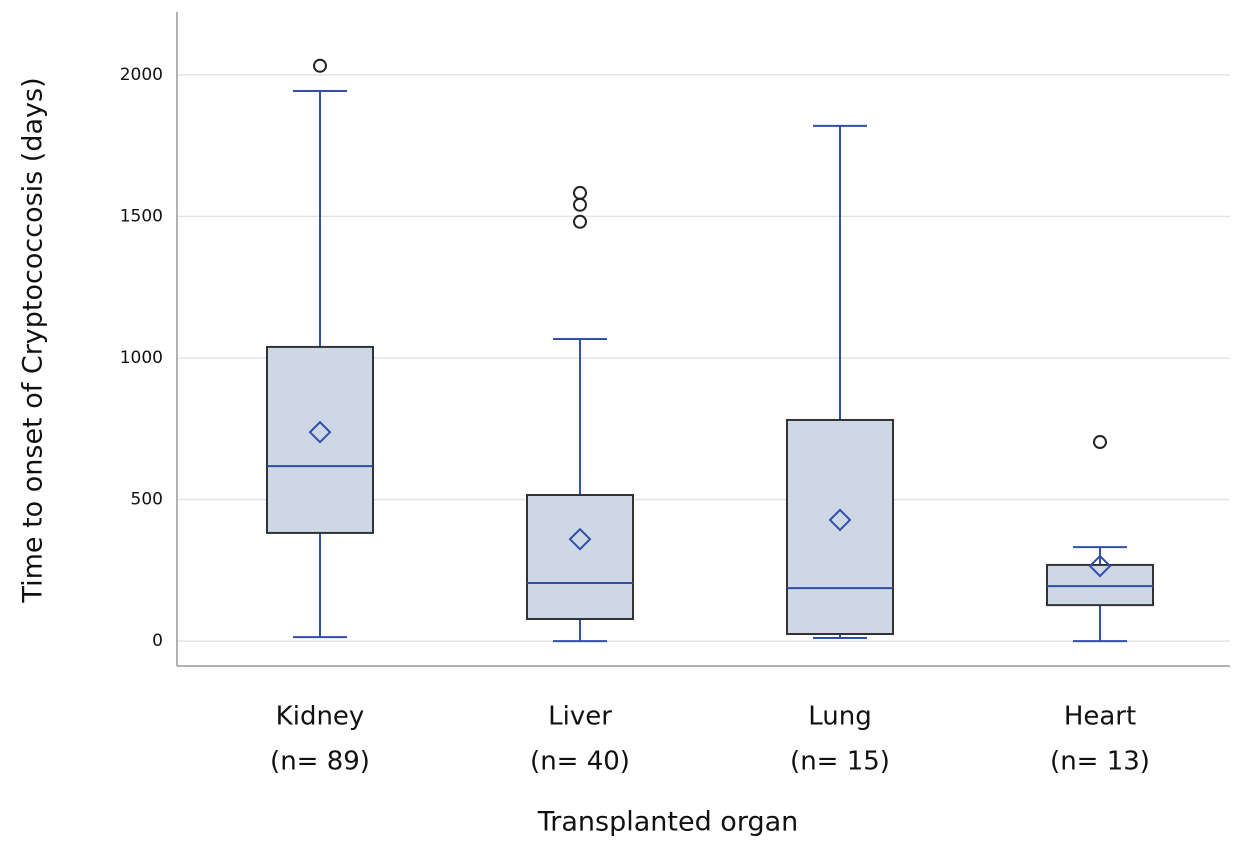 The width and height of the screenshot is (1234, 844). I want to click on y-tick-label: 1000, so click(141, 358).